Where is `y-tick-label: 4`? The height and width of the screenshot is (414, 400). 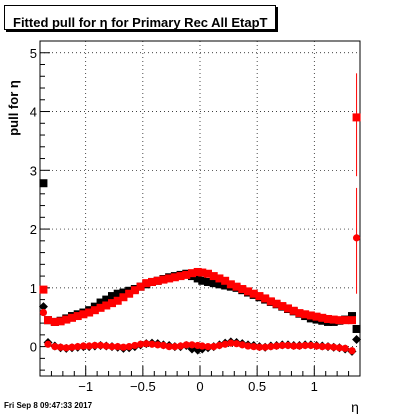 y-tick-label: 4 is located at coordinates (33, 112).